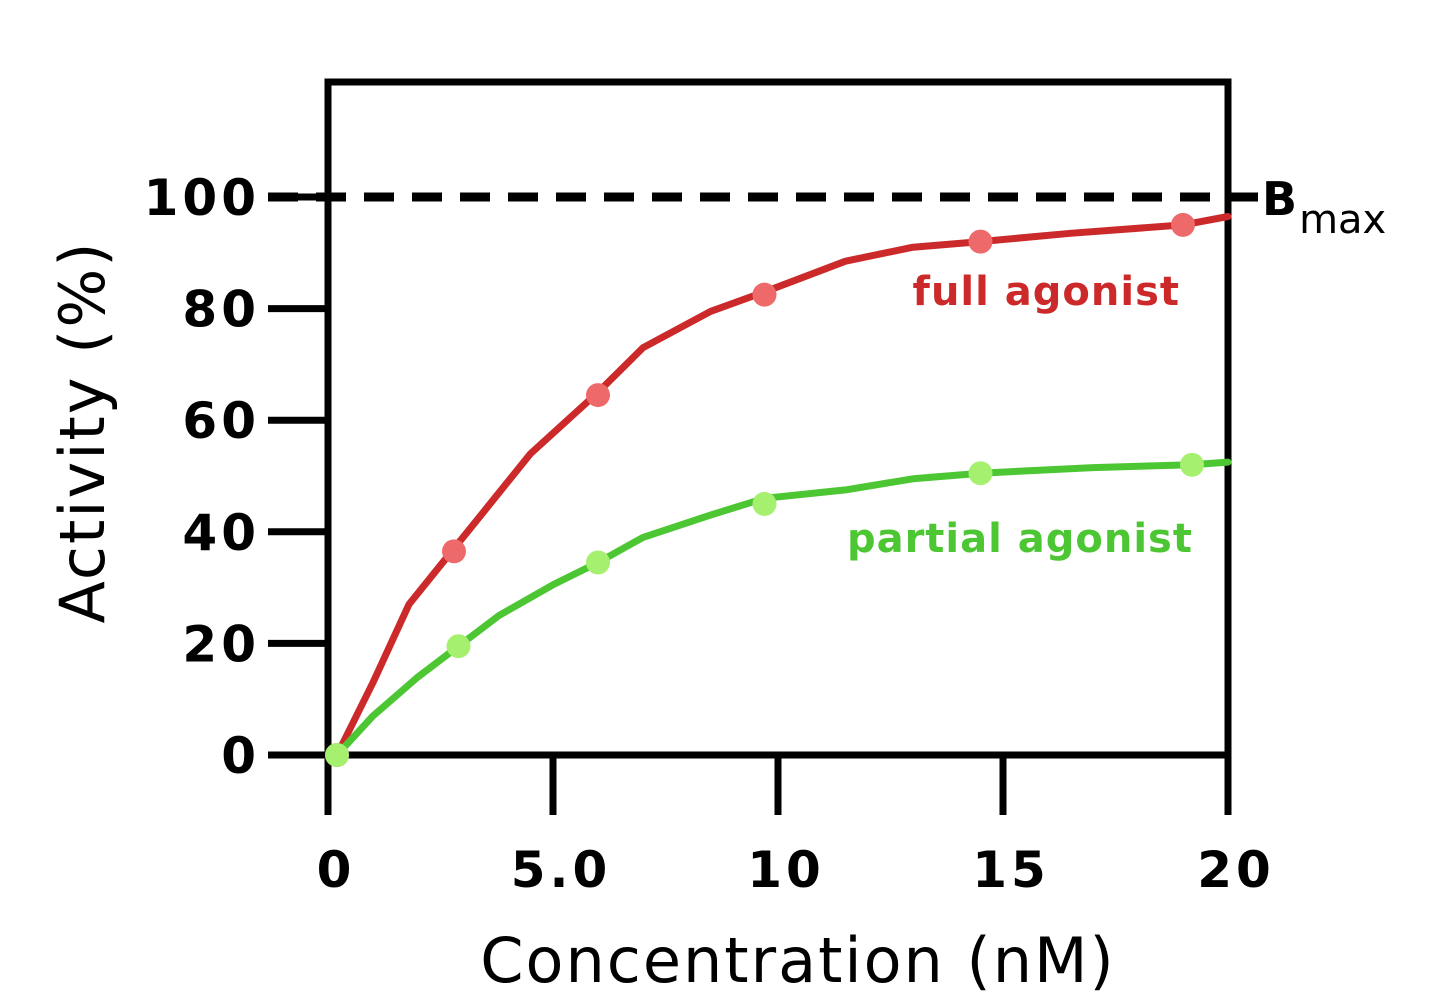  I want to click on series-label-partial-agonist: partial agonist, so click(1020, 539).